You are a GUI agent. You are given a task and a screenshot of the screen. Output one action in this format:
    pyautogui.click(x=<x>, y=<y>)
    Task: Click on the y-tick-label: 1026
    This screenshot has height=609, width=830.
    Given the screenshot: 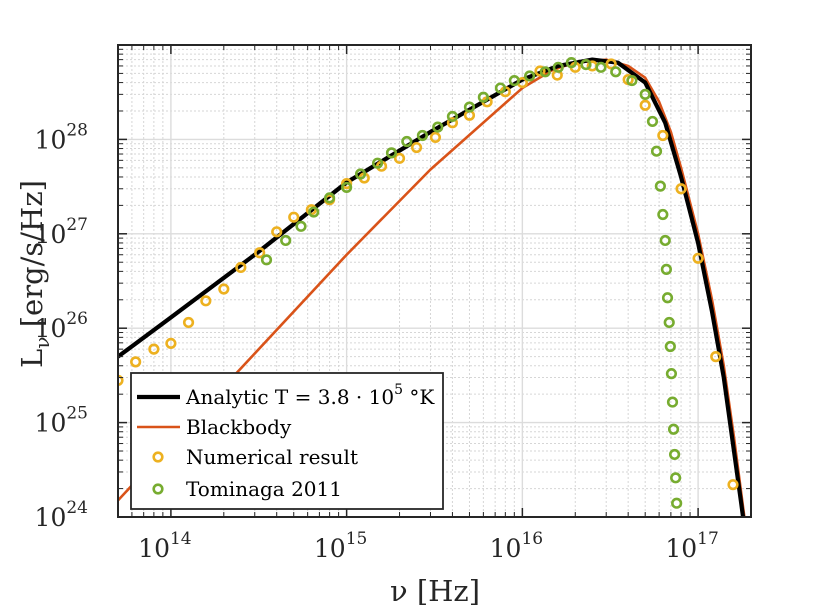 What is the action you would take?
    pyautogui.click(x=61, y=326)
    